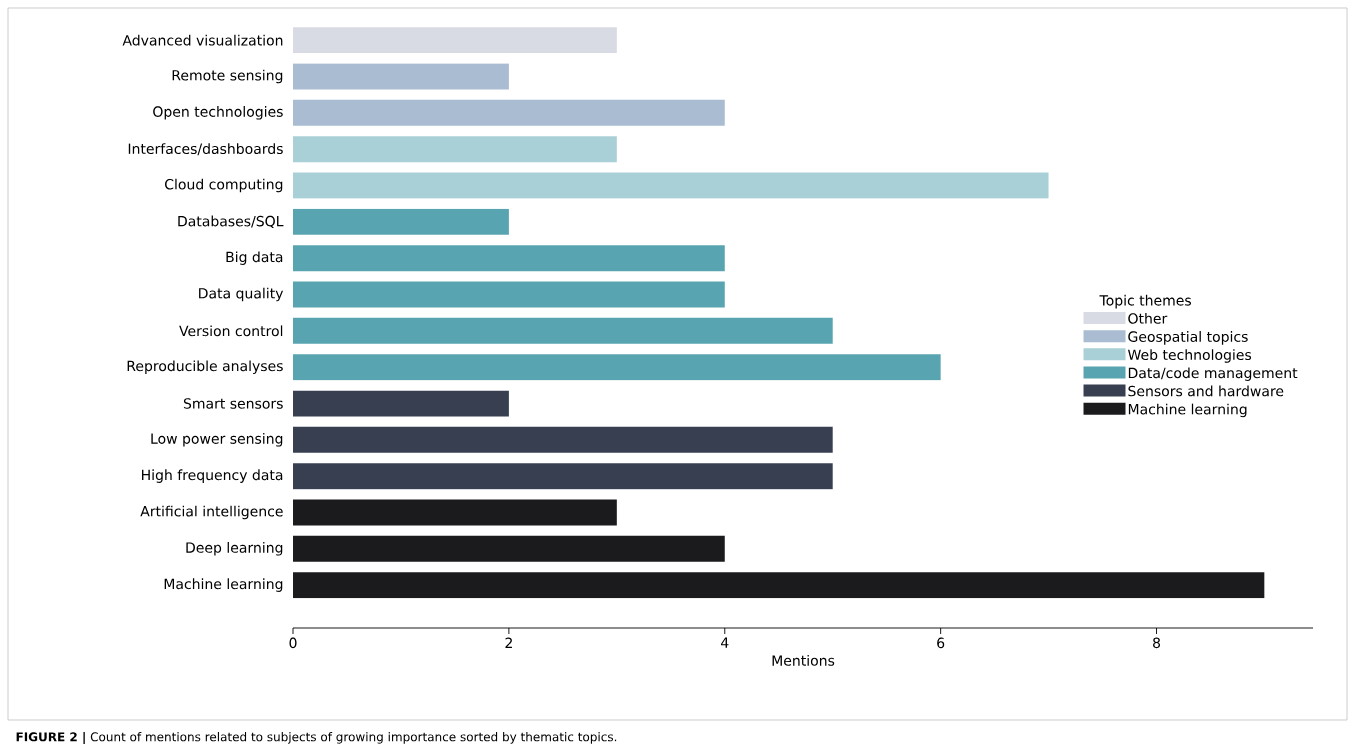 This screenshot has width=1355, height=754. Describe the element at coordinates (1187, 410) in the screenshot. I see `legend-label: Machine learning` at that location.